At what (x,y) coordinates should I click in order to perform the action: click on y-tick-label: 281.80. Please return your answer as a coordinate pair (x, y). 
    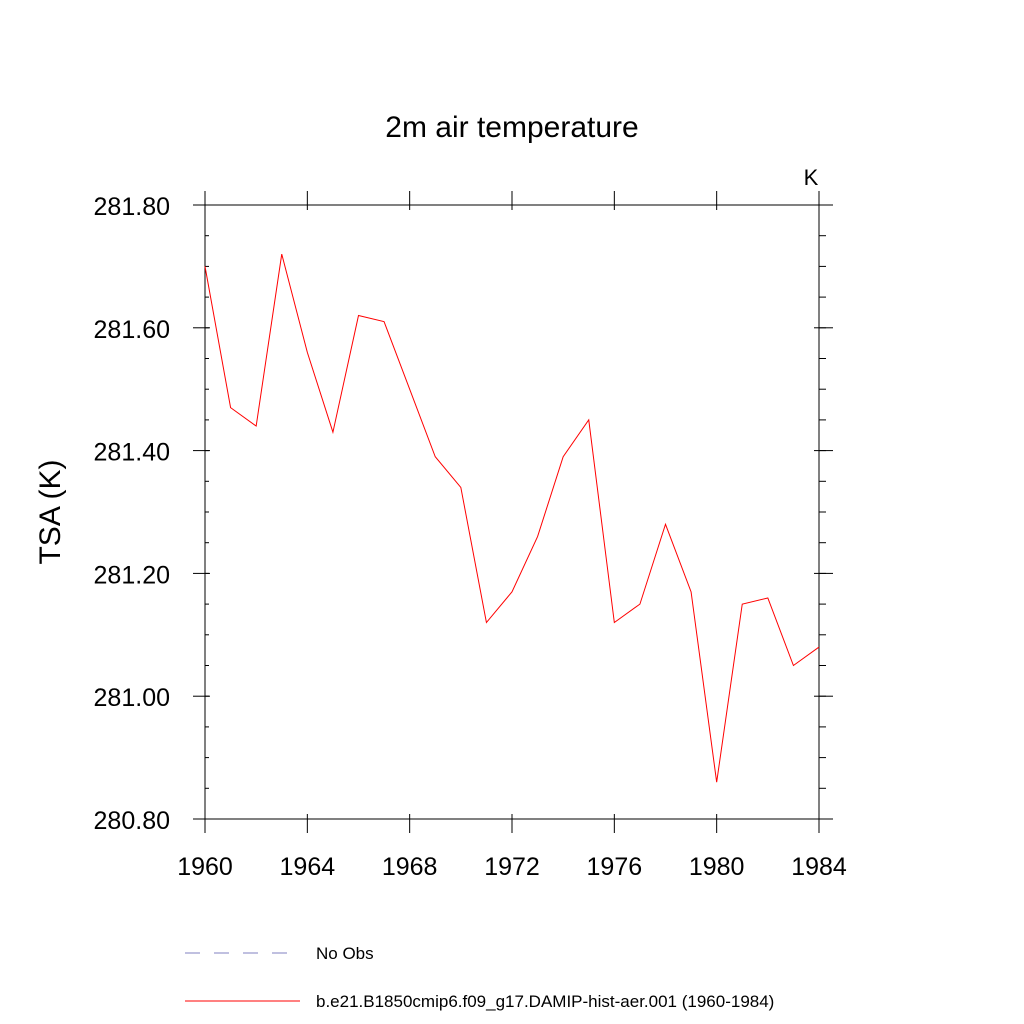
    Looking at the image, I should click on (132, 207).